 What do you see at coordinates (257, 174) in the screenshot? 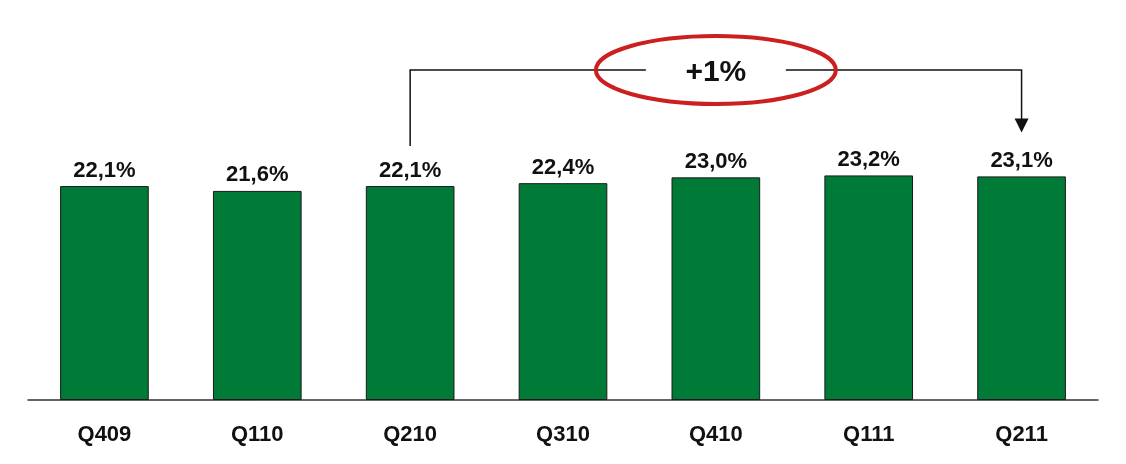
I see `data-label: 21,6%` at bounding box center [257, 174].